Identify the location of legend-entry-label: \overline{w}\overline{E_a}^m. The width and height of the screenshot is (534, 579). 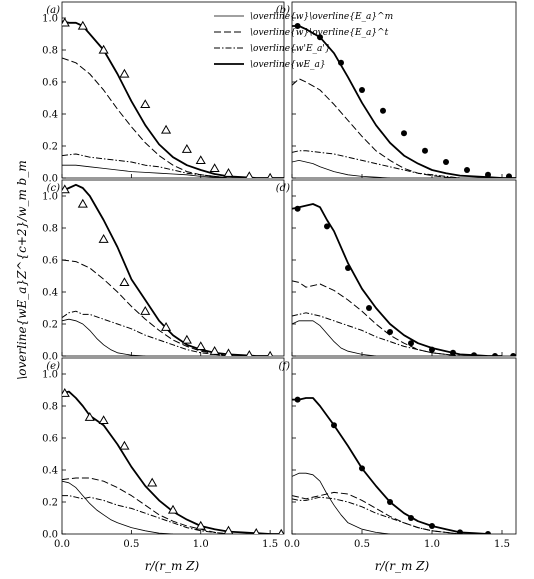
(321, 17).